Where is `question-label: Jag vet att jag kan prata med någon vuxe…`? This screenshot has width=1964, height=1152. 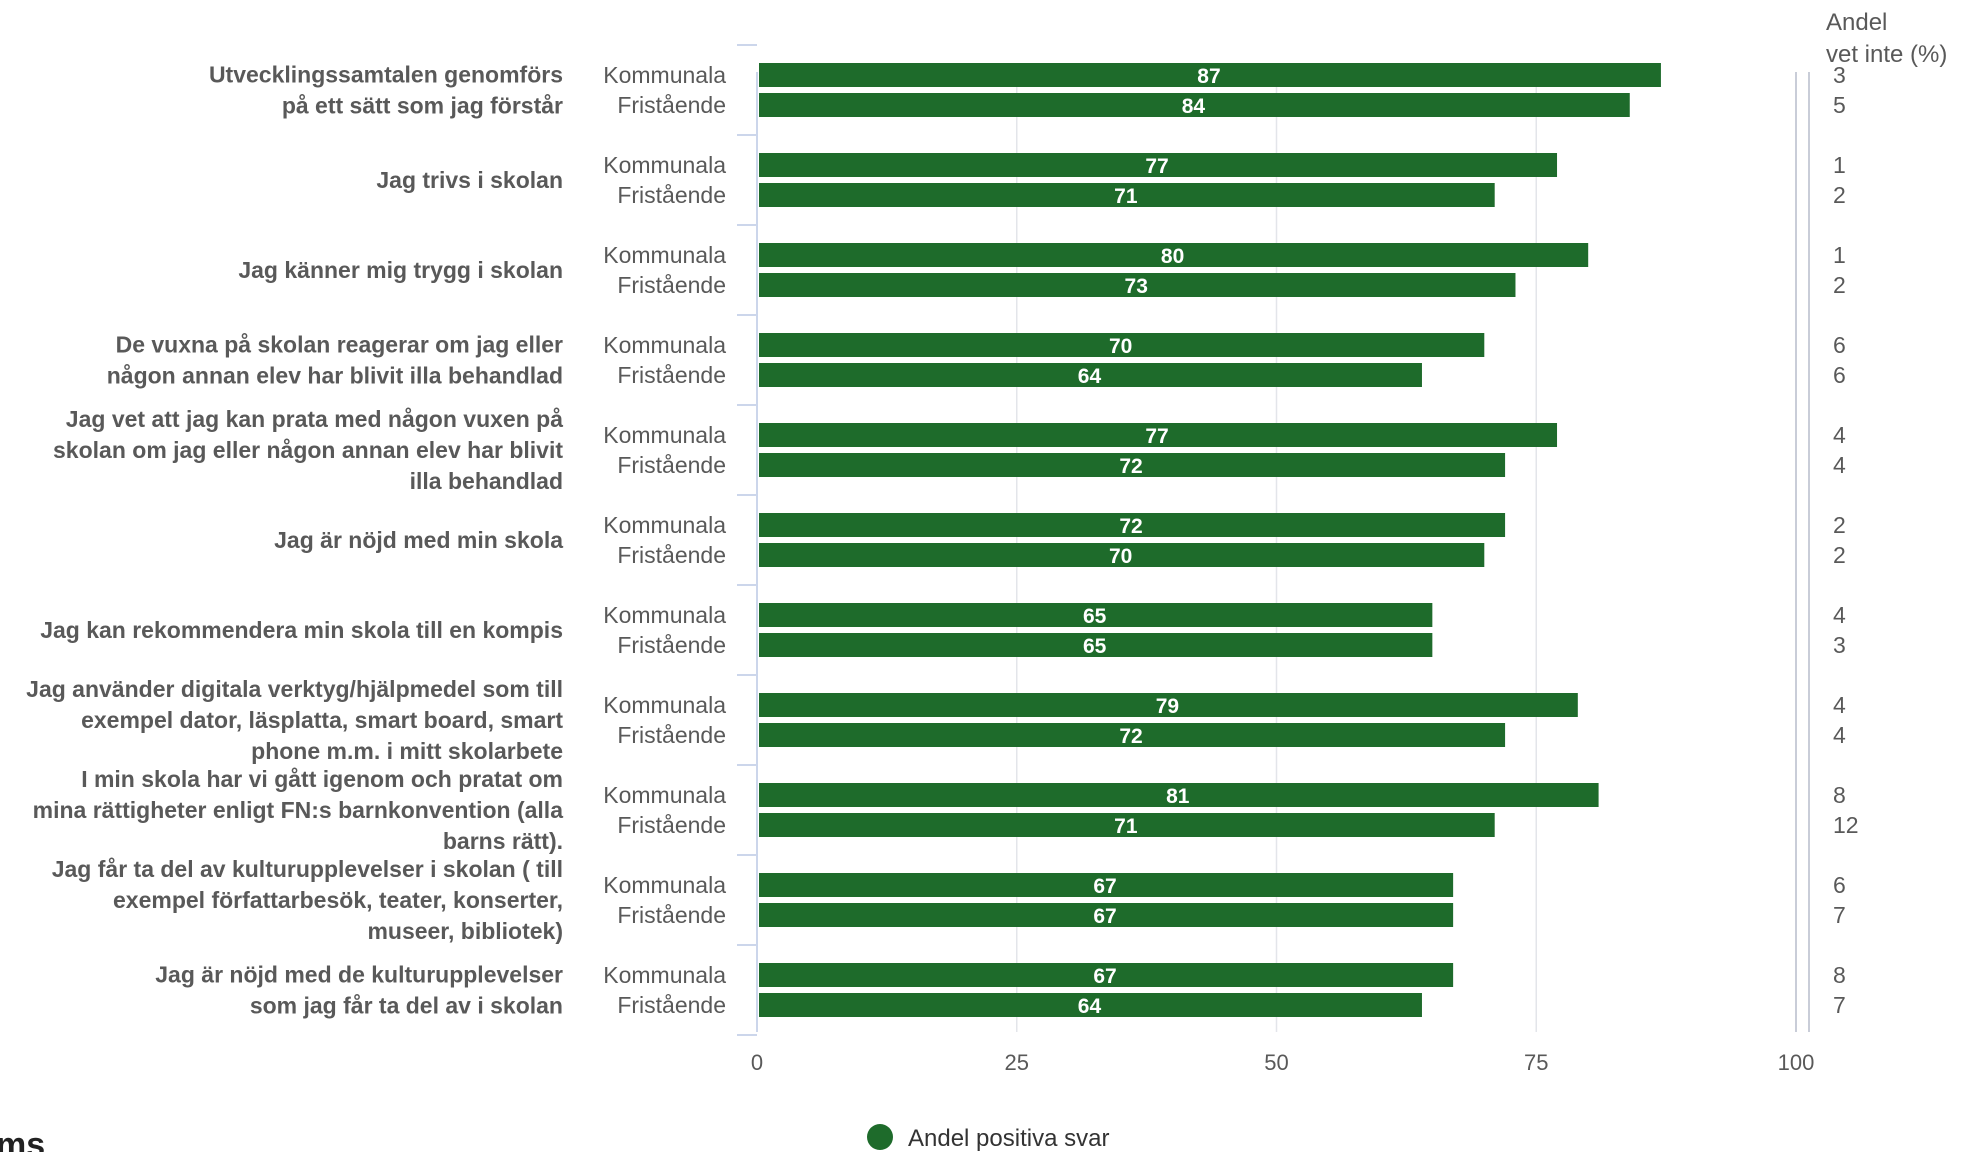 question-label: Jag vet att jag kan prata med någon vuxe… is located at coordinates (308, 450).